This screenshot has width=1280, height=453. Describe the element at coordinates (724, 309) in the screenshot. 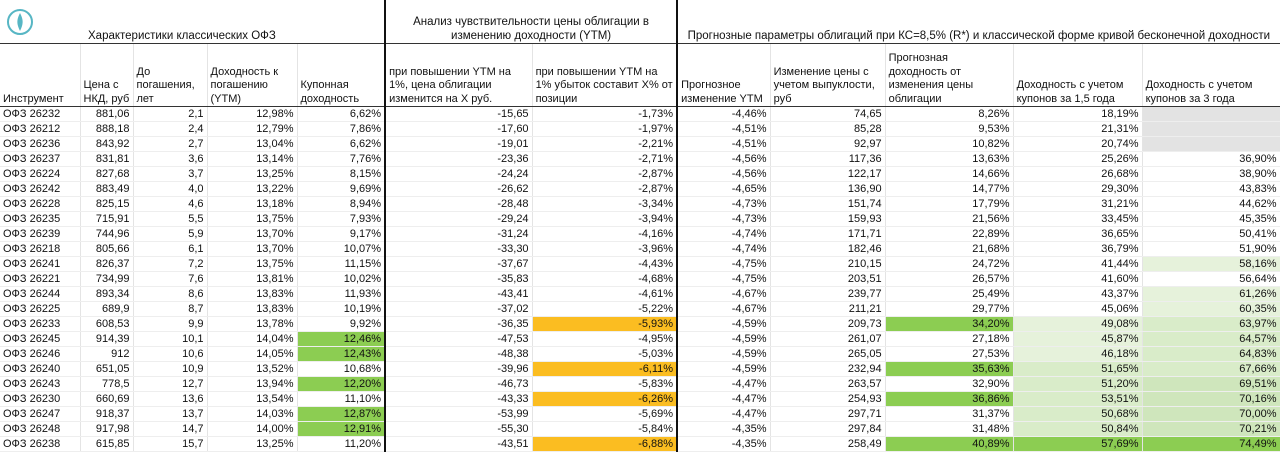

I see `value-cell: -4,67%` at that location.